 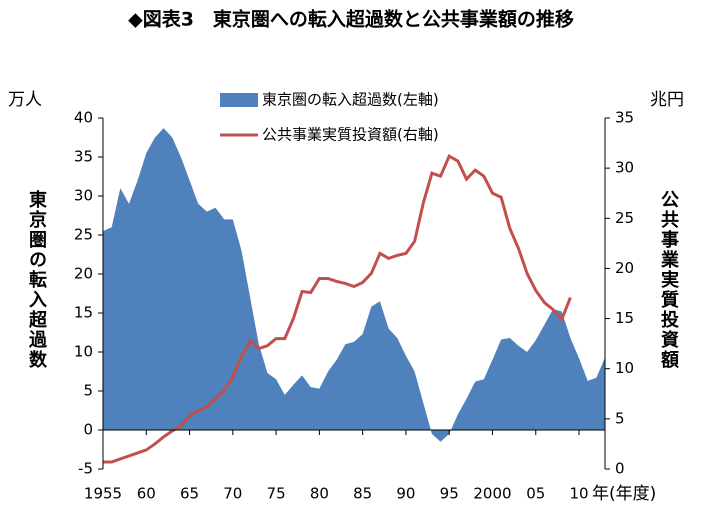 What do you see at coordinates (624, 268) in the screenshot?
I see `y2-tick-label: 20` at bounding box center [624, 268].